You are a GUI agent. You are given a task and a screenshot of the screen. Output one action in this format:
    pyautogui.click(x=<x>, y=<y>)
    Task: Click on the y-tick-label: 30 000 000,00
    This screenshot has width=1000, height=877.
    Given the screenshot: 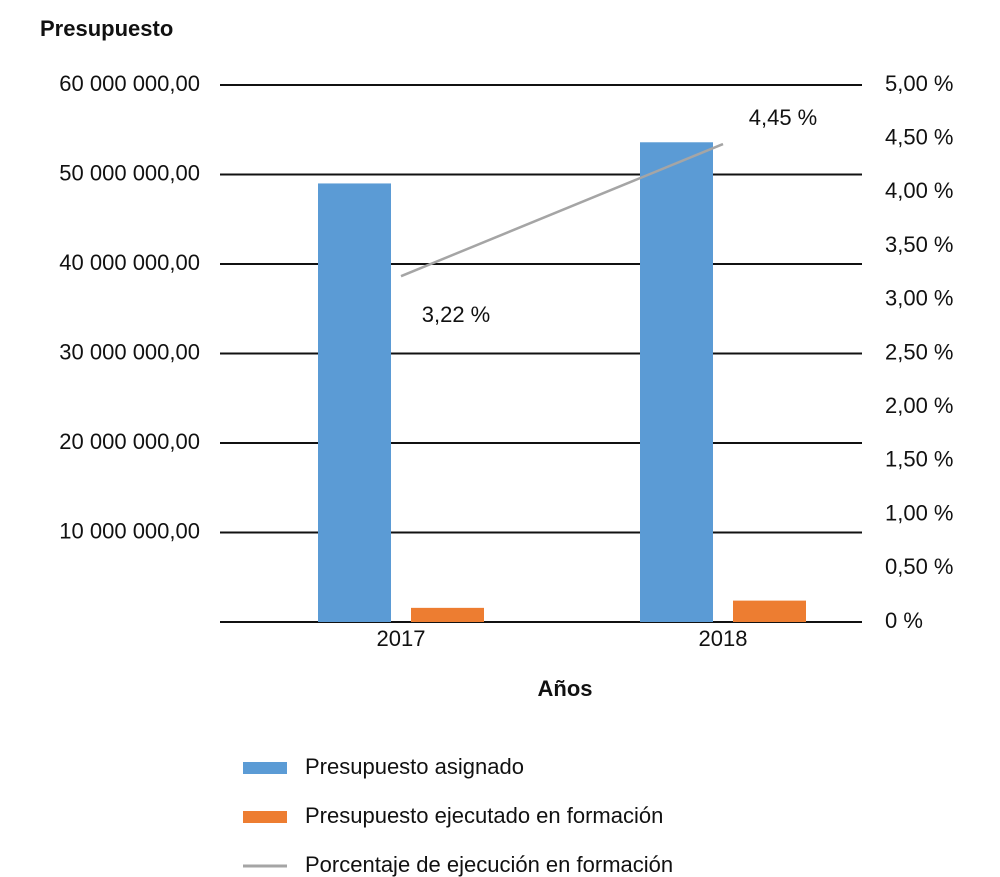 What is the action you would take?
    pyautogui.click(x=129, y=351)
    